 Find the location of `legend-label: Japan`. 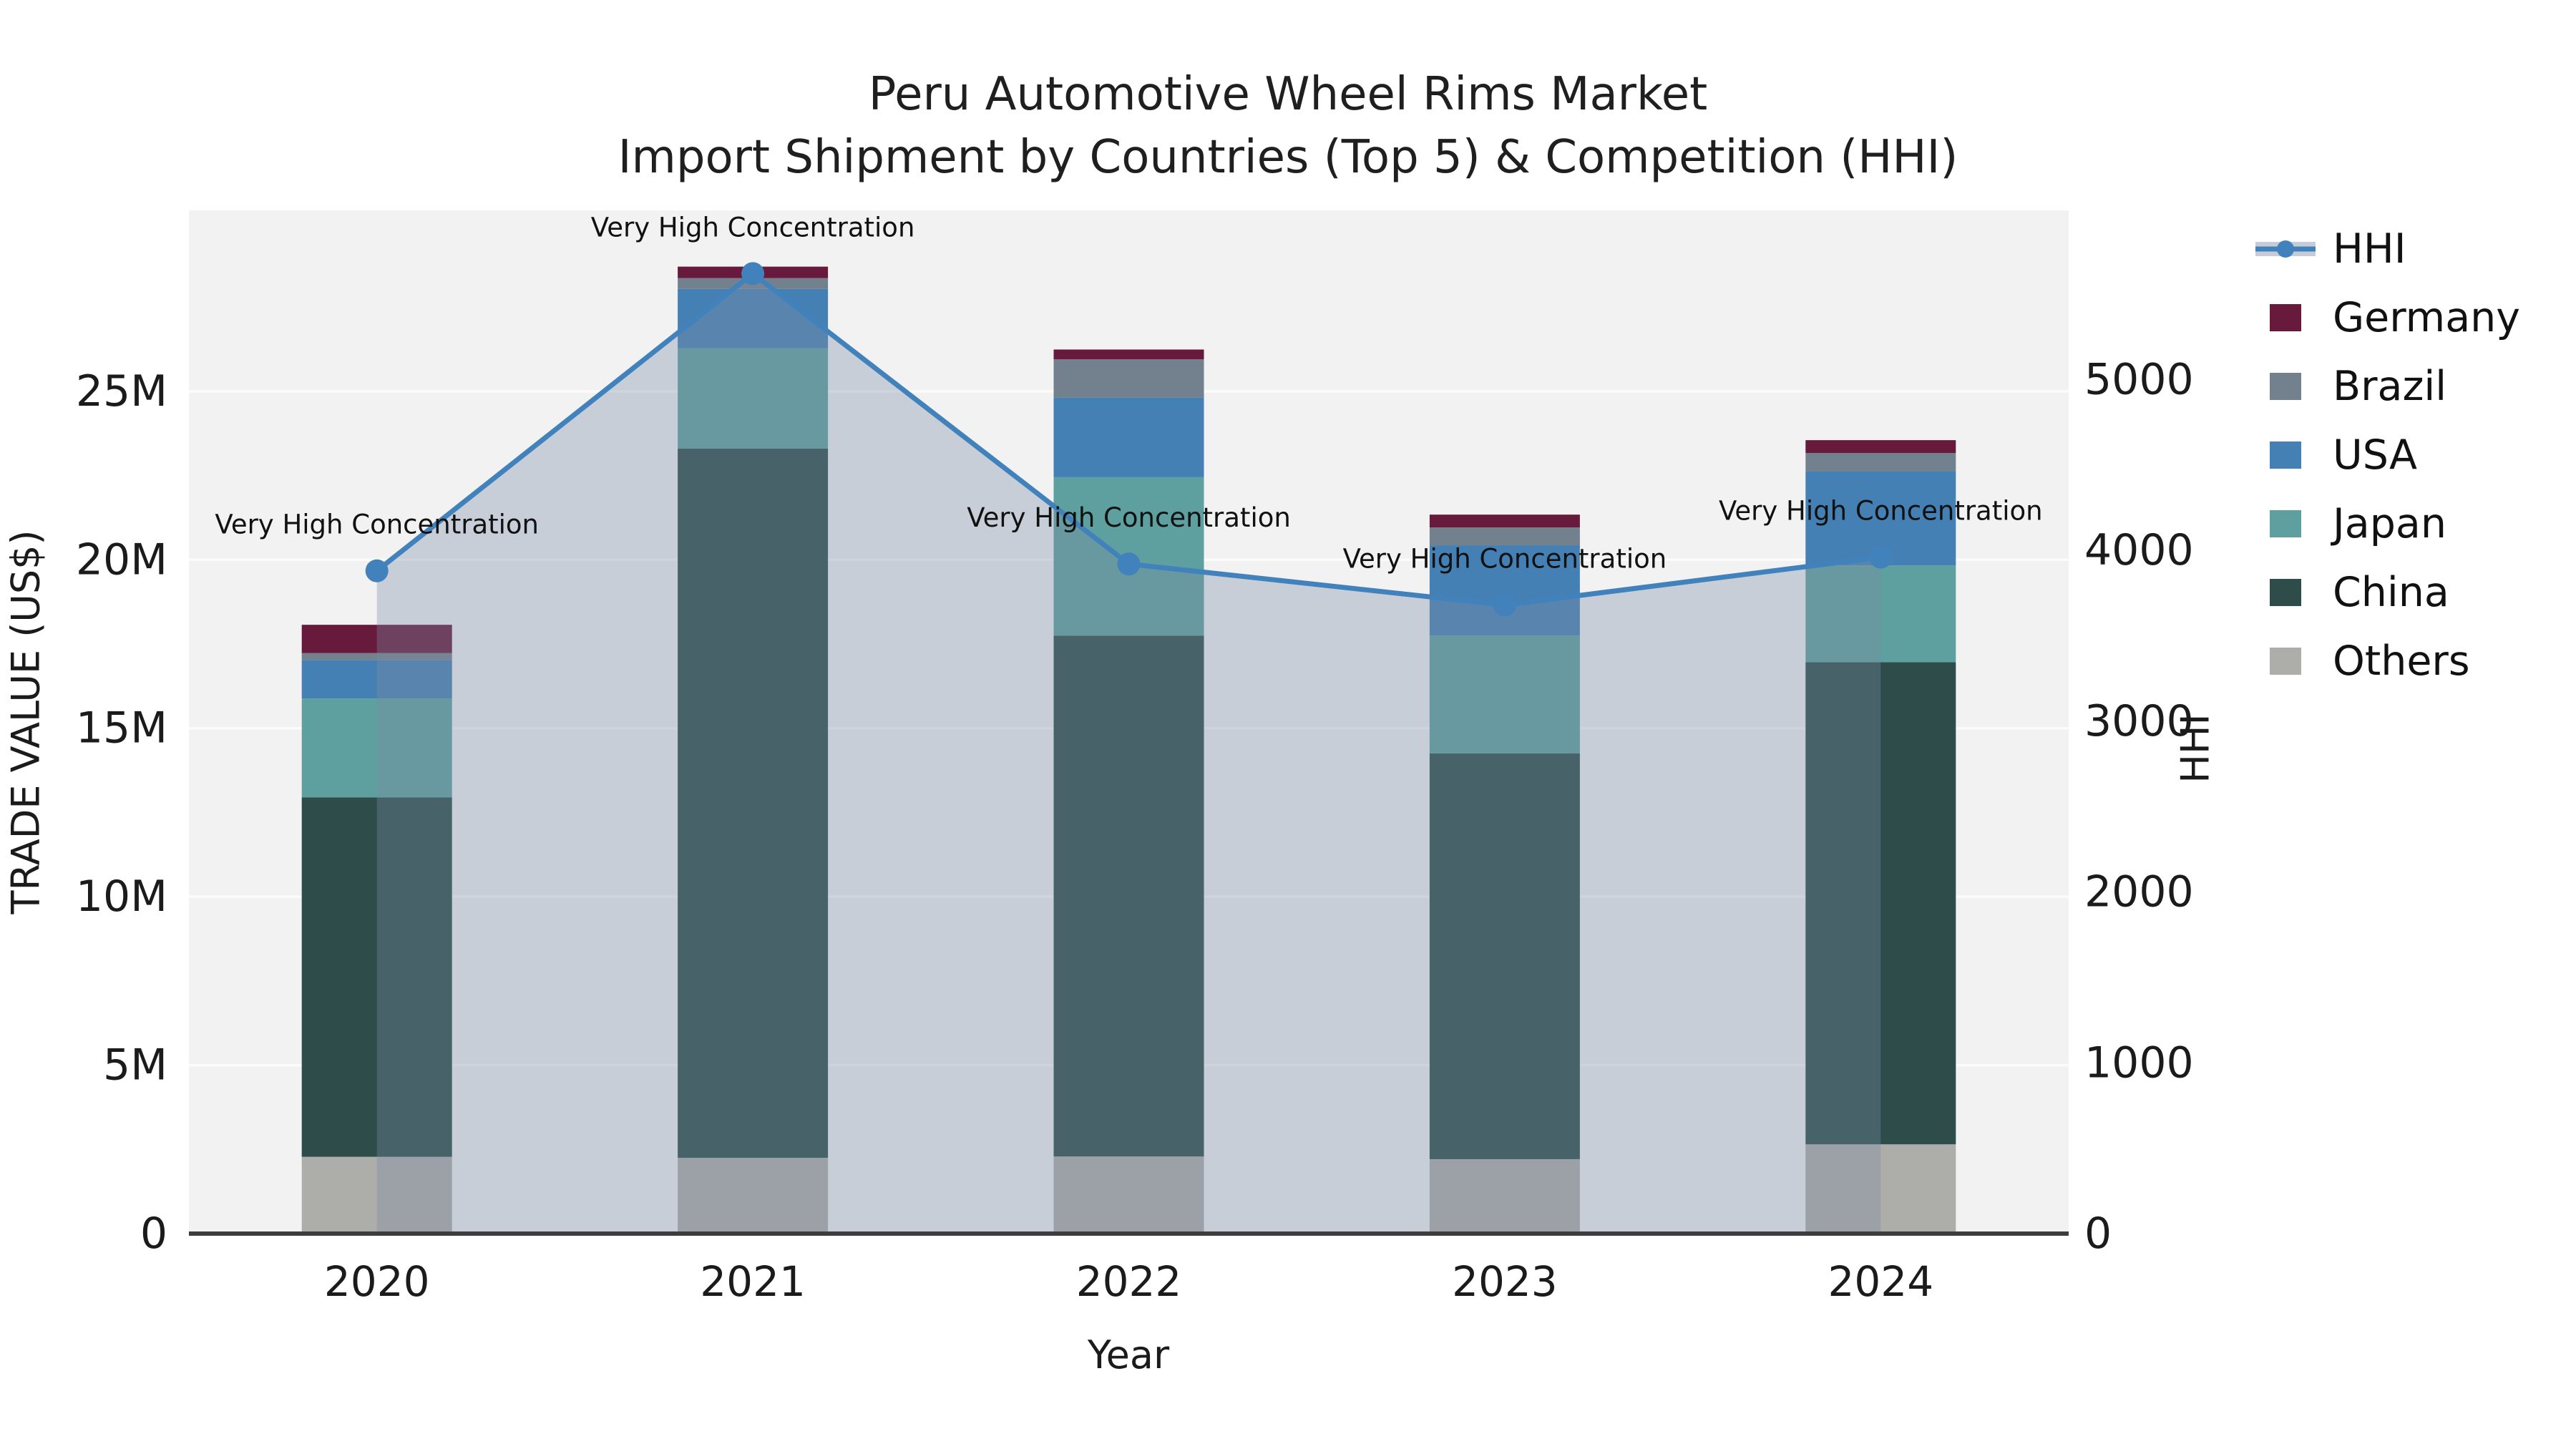

legend-label: Japan is located at coordinates (2389, 523).